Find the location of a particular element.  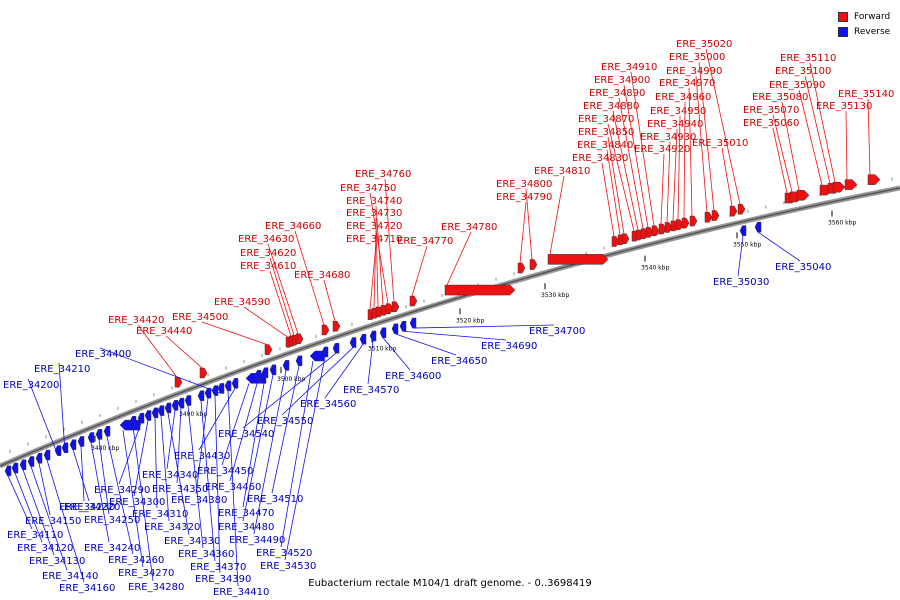

reverse-gene-label: ERE_34270 is located at coordinates (146, 573).